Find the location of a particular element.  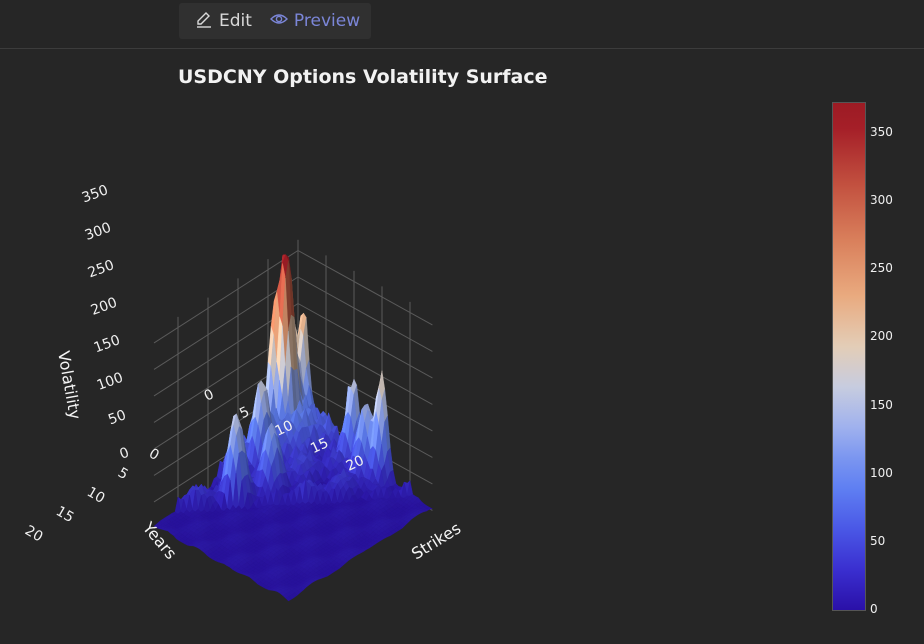

colorbar-tick-label: 350 is located at coordinates (881, 131).